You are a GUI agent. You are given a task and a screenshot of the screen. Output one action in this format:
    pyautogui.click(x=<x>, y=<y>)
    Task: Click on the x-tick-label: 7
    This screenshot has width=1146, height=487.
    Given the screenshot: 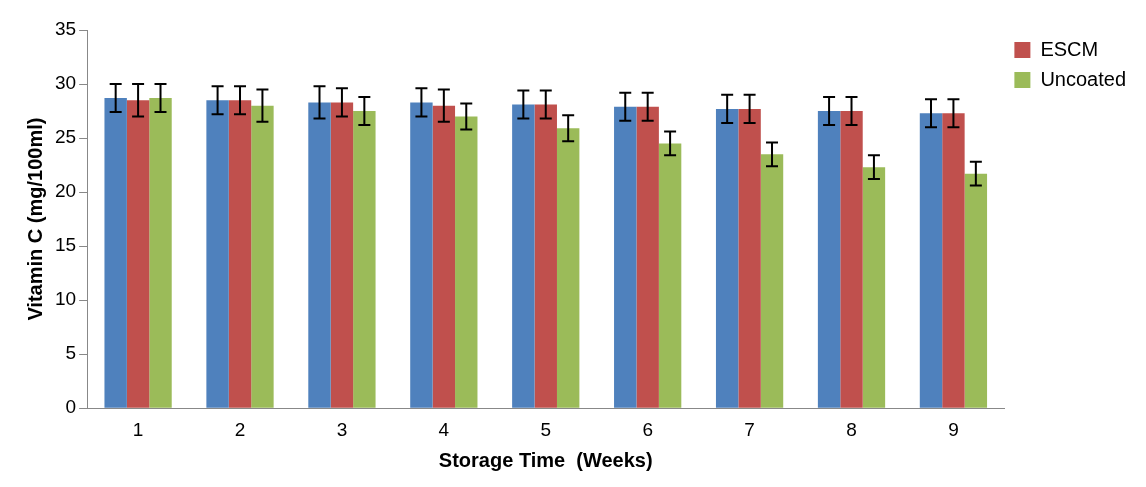 What is the action you would take?
    pyautogui.click(x=749, y=429)
    